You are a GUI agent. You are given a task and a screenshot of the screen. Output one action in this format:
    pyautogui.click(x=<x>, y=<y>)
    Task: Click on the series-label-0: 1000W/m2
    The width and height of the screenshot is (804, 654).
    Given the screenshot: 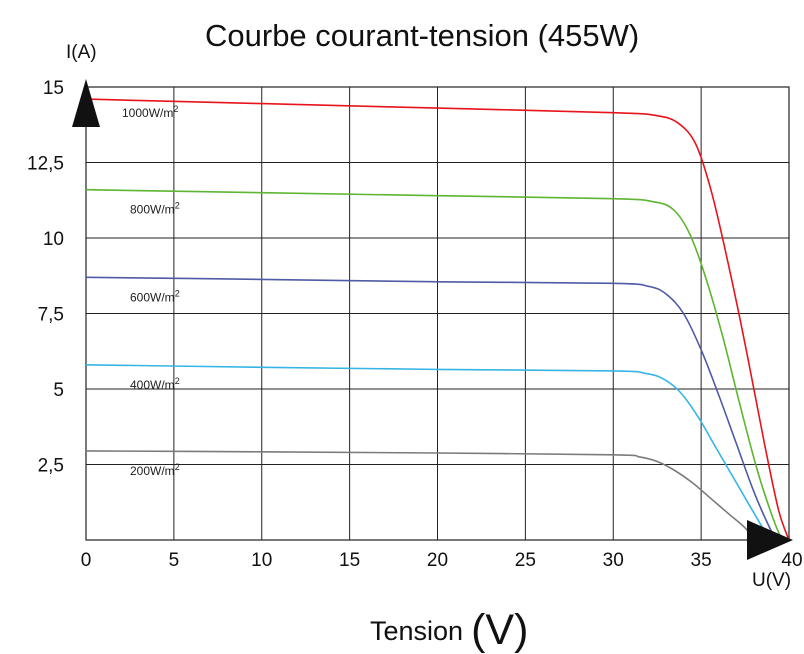 What is the action you would take?
    pyautogui.click(x=150, y=112)
    